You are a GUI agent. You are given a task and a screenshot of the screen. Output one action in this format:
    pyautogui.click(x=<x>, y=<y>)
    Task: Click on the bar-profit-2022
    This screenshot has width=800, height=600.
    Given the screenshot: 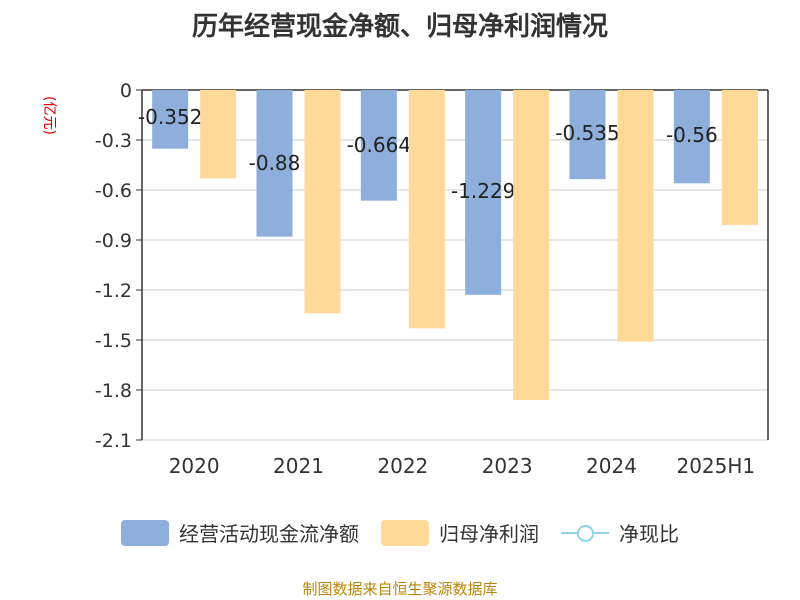 What is the action you would take?
    pyautogui.click(x=426, y=209)
    